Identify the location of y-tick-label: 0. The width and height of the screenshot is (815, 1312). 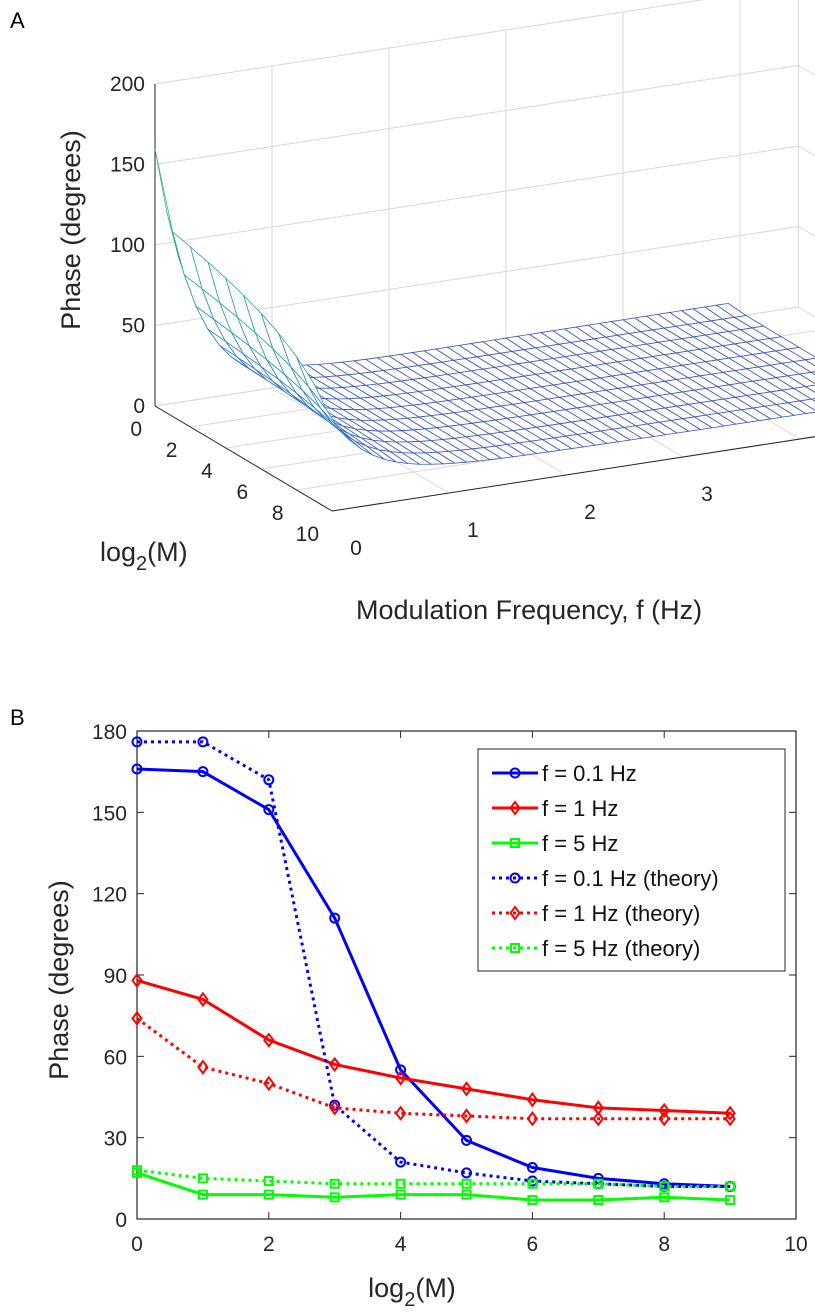
(136, 429).